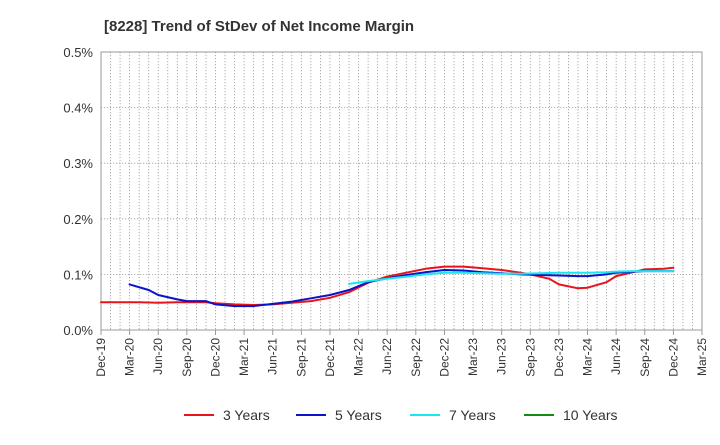 The height and width of the screenshot is (445, 720). I want to click on x-tick-label: Sep-20, so click(187, 357).